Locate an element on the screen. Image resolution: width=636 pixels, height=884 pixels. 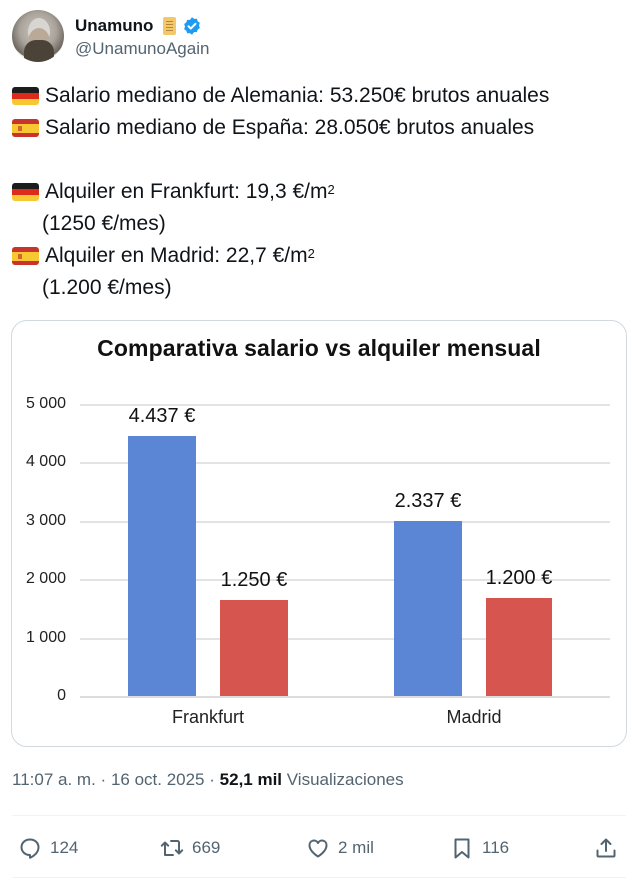
x-tick-label: Madrid is located at coordinates (474, 717).